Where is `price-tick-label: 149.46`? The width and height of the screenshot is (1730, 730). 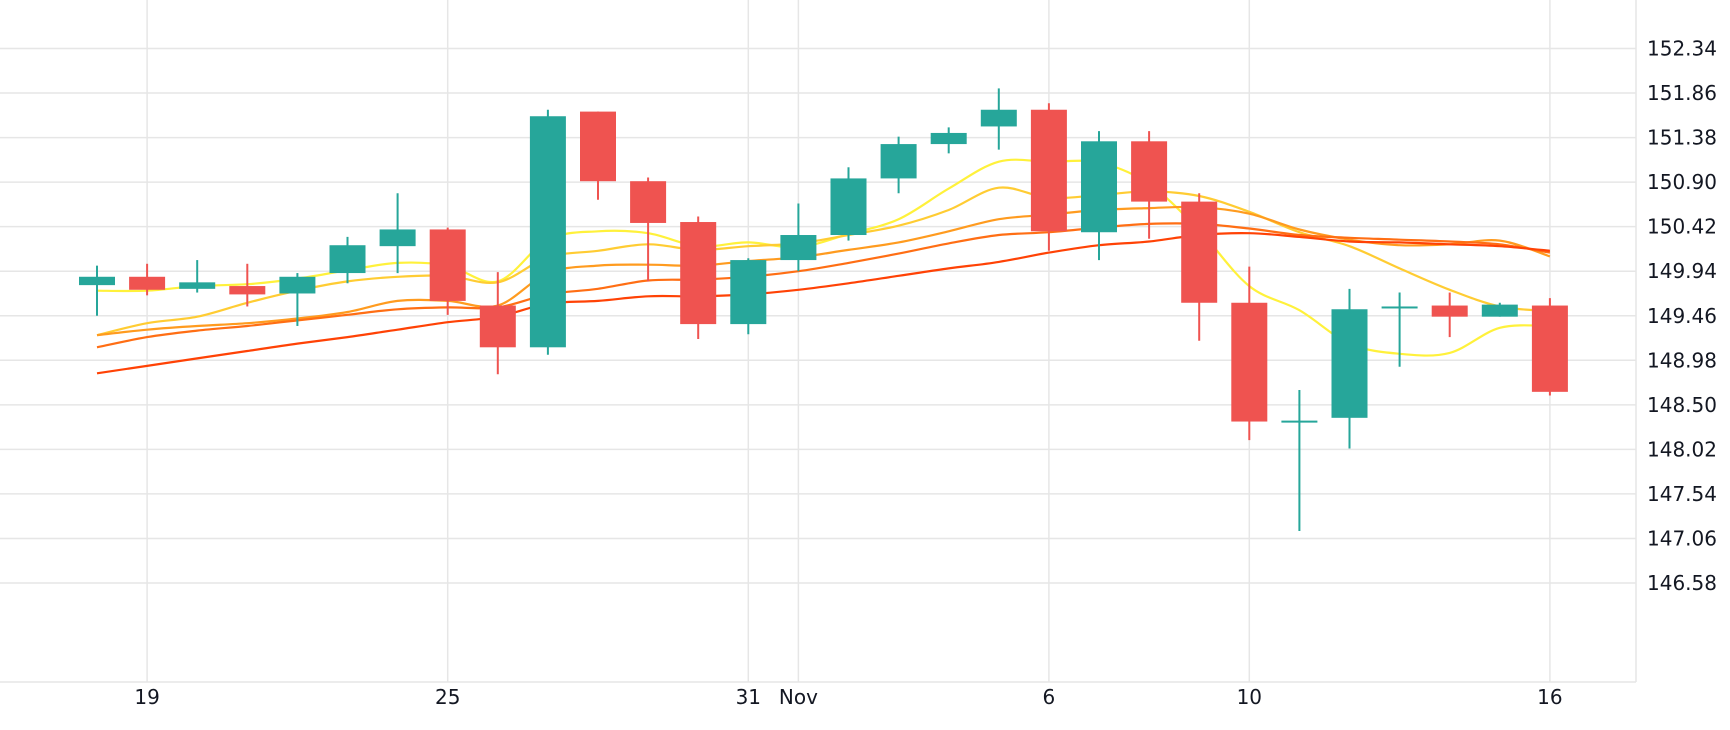 price-tick-label: 149.46 is located at coordinates (1682, 316).